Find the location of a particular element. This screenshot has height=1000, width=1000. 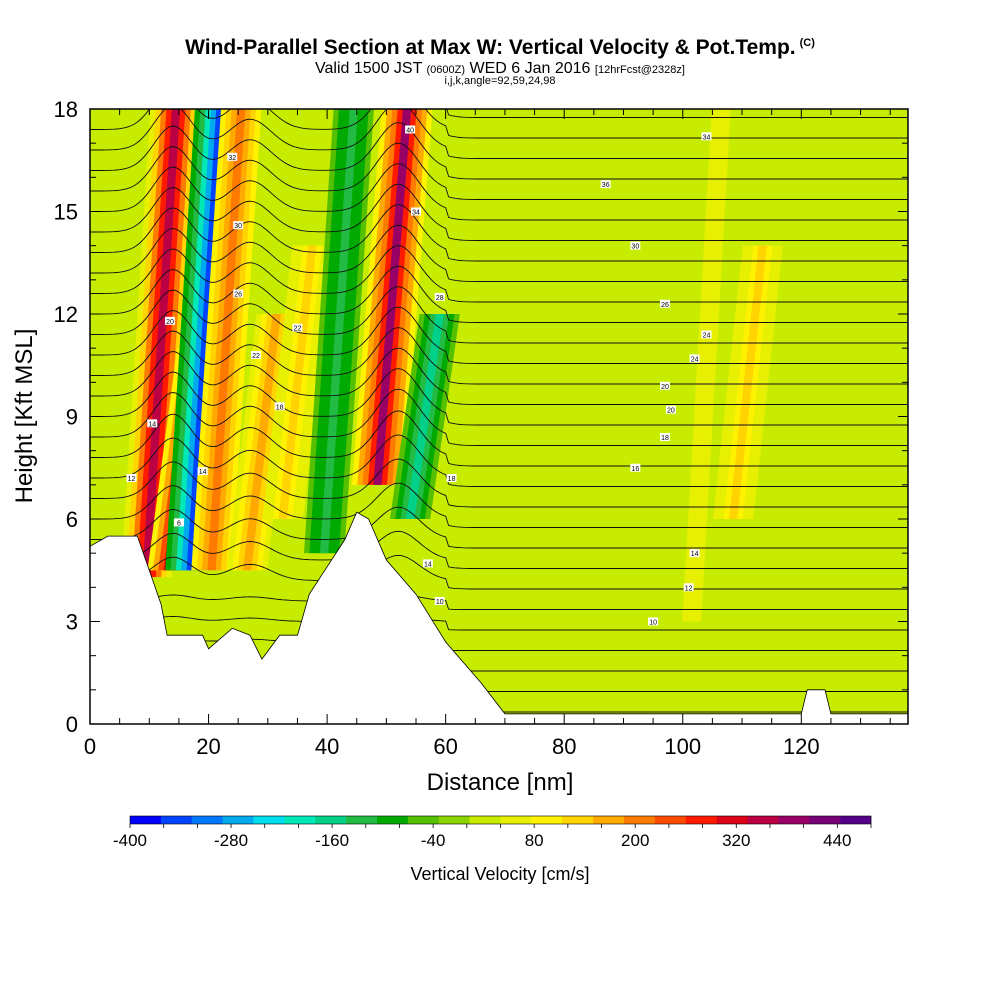

contour-label: 26 is located at coordinates (238, 294).